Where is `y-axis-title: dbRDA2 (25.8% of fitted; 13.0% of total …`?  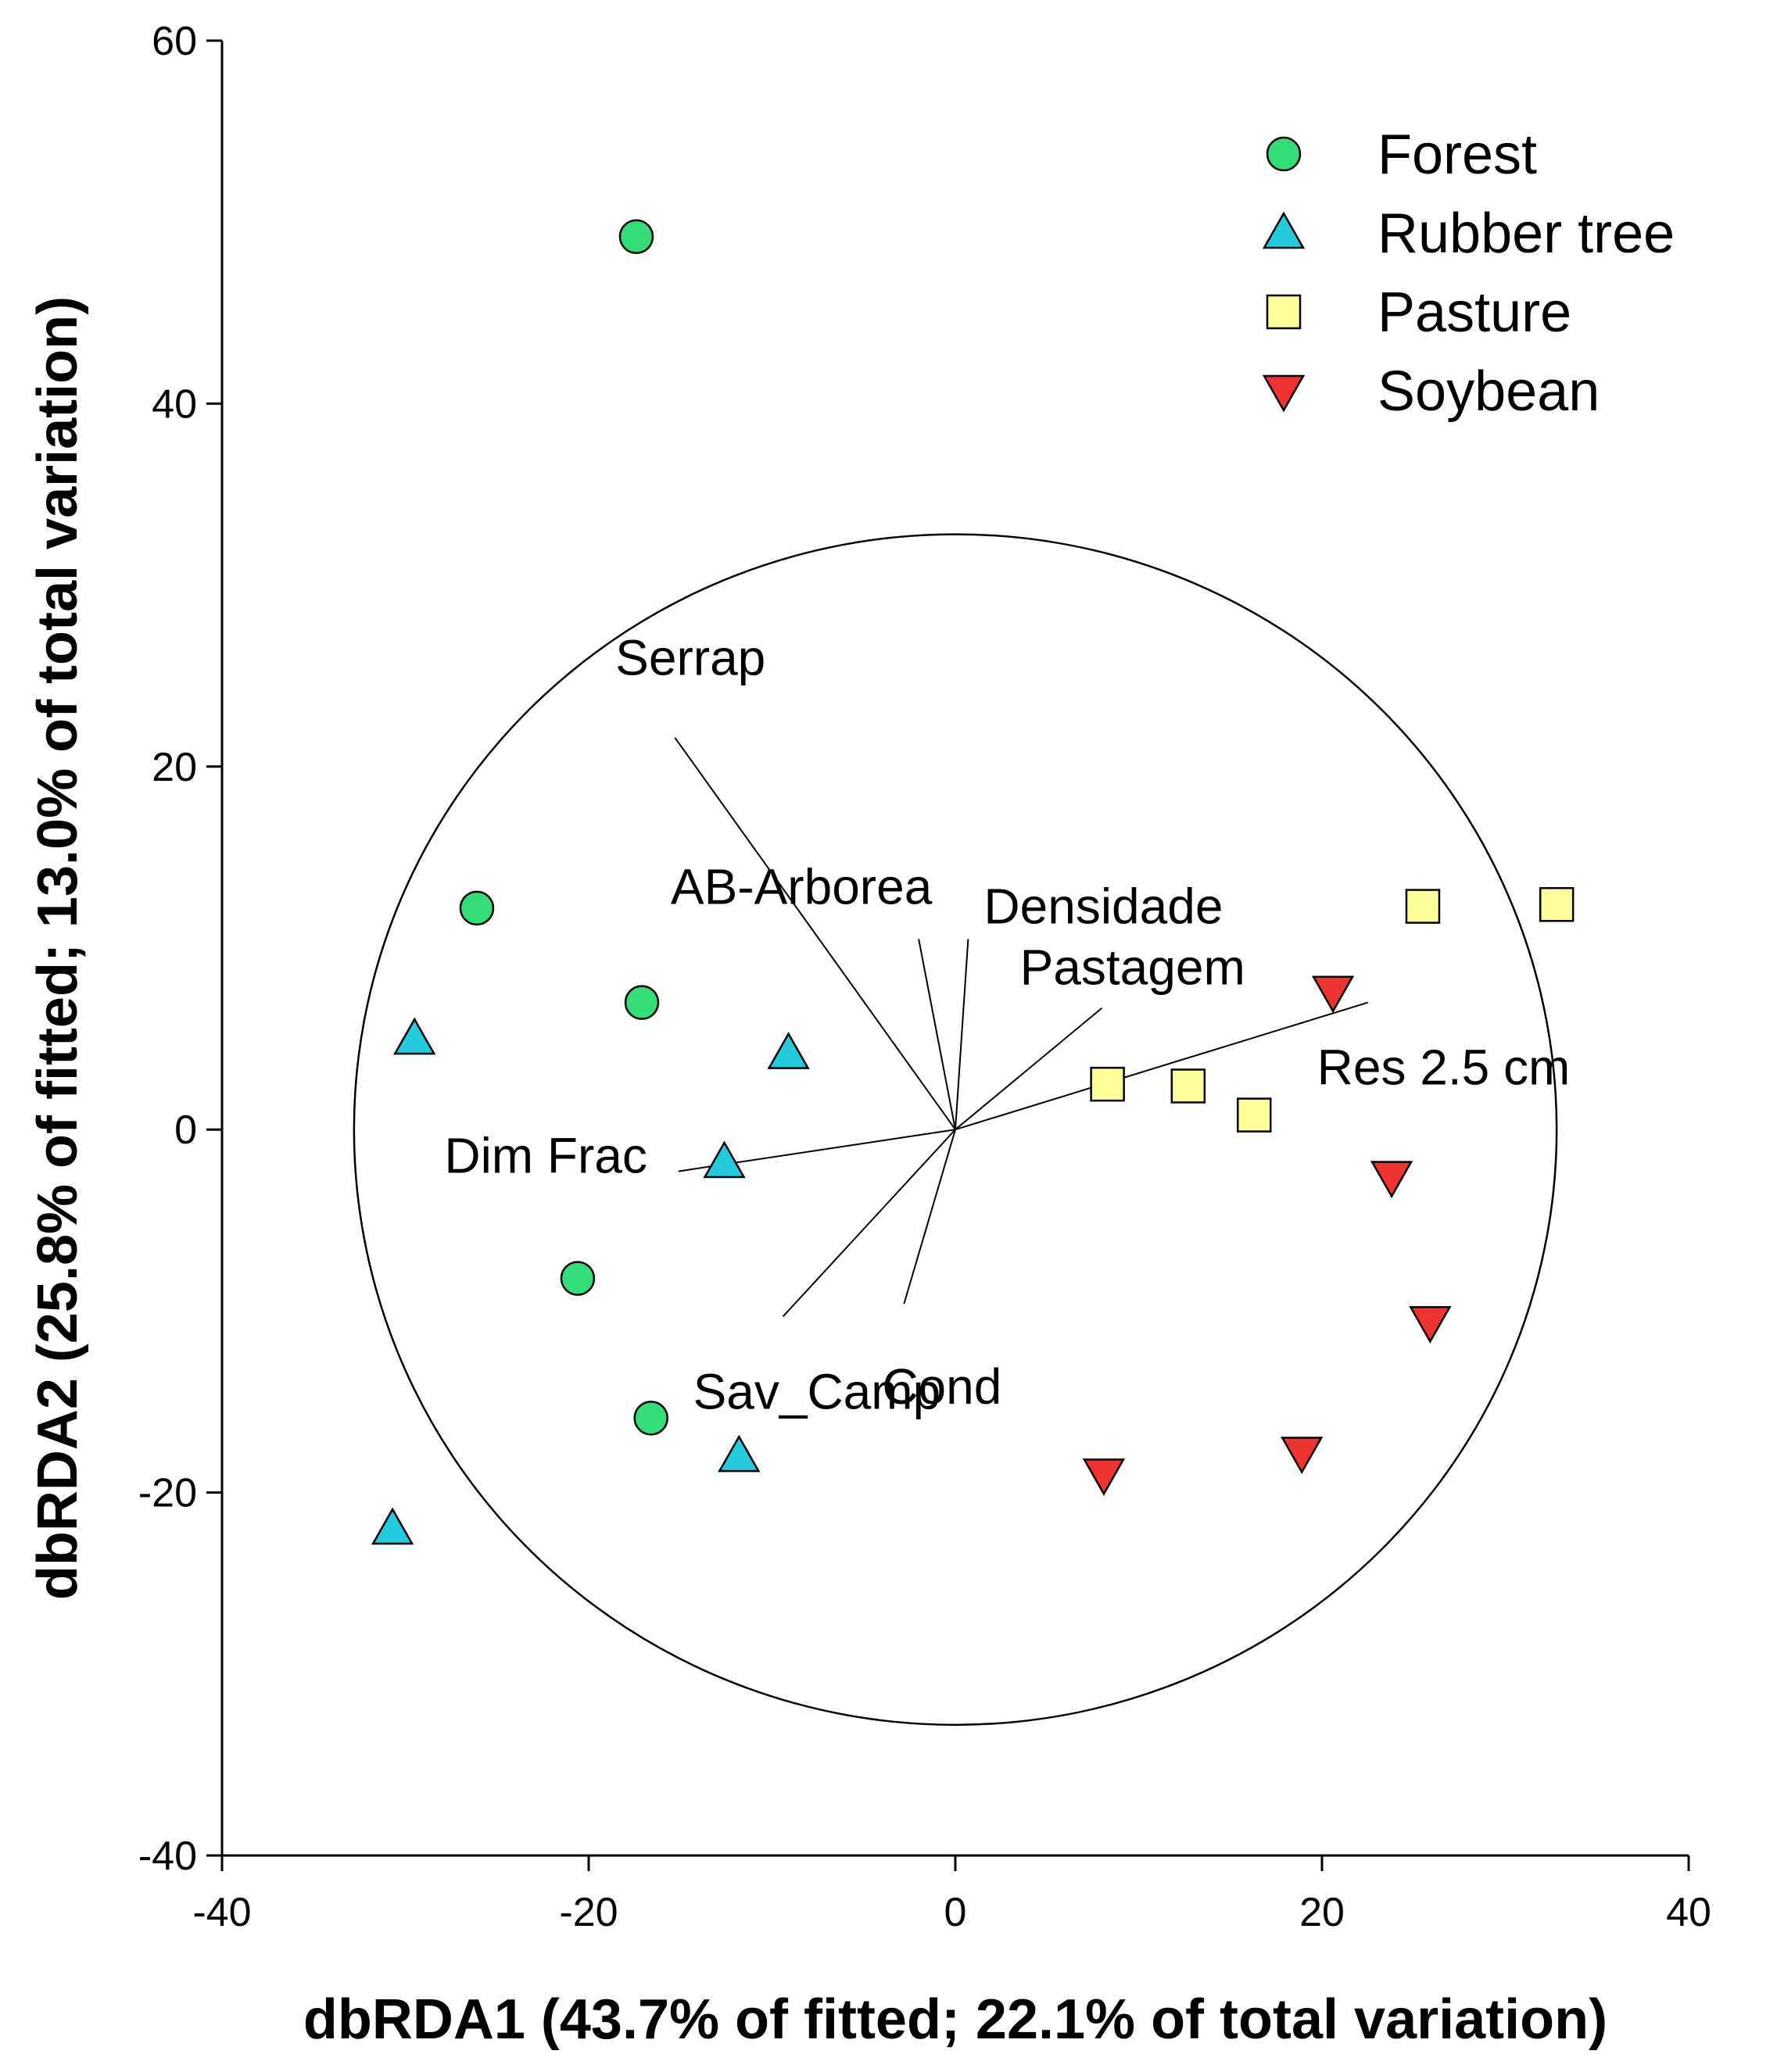 y-axis-title: dbRDA2 (25.8% of fitted; 13.0% of total … is located at coordinates (58, 948).